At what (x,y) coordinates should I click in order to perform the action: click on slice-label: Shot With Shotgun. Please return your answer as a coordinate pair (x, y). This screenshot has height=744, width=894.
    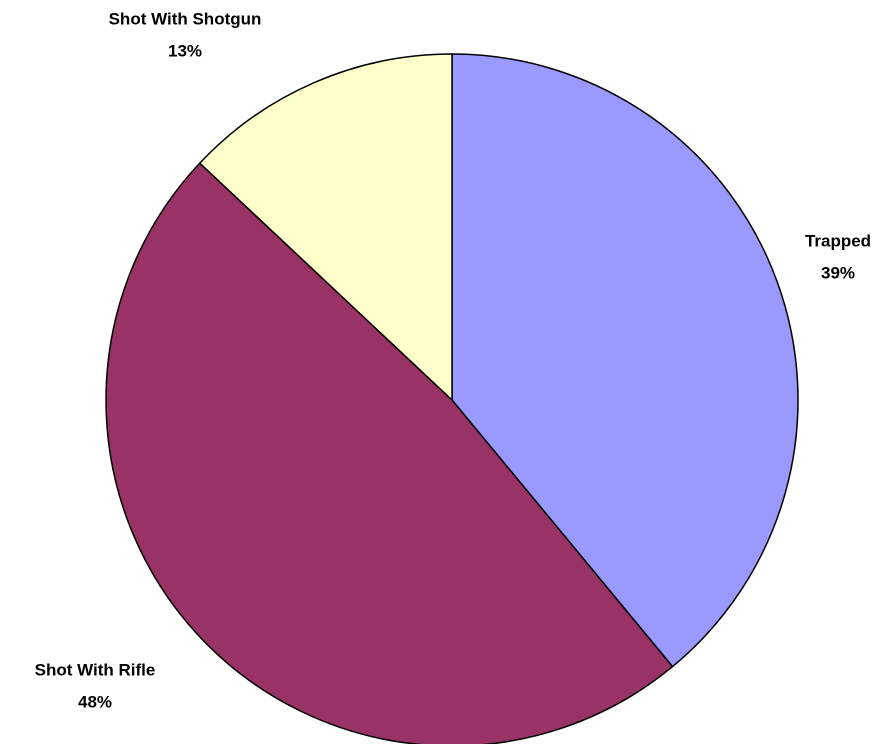
    Looking at the image, I should click on (185, 18).